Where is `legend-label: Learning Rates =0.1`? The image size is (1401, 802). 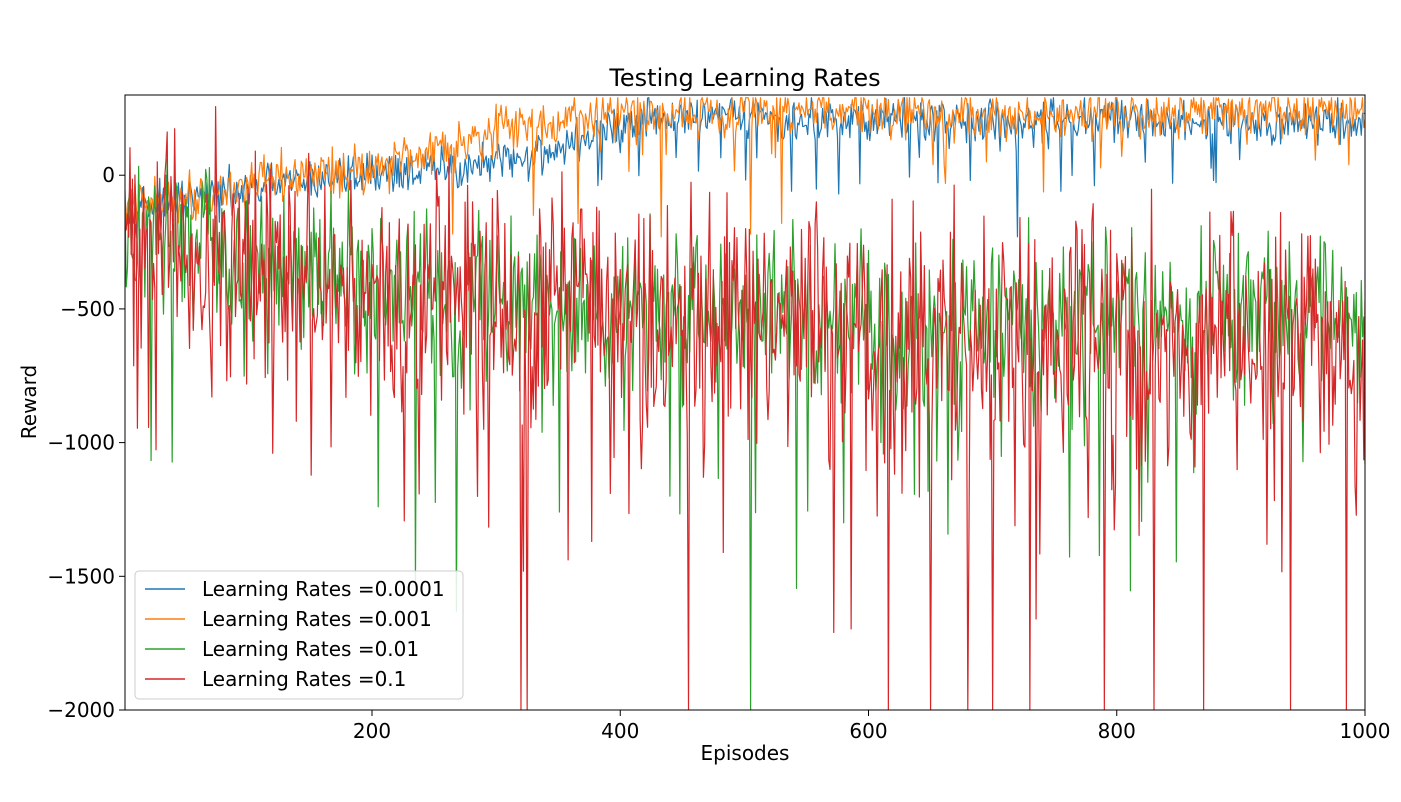 legend-label: Learning Rates =0.1 is located at coordinates (304, 679).